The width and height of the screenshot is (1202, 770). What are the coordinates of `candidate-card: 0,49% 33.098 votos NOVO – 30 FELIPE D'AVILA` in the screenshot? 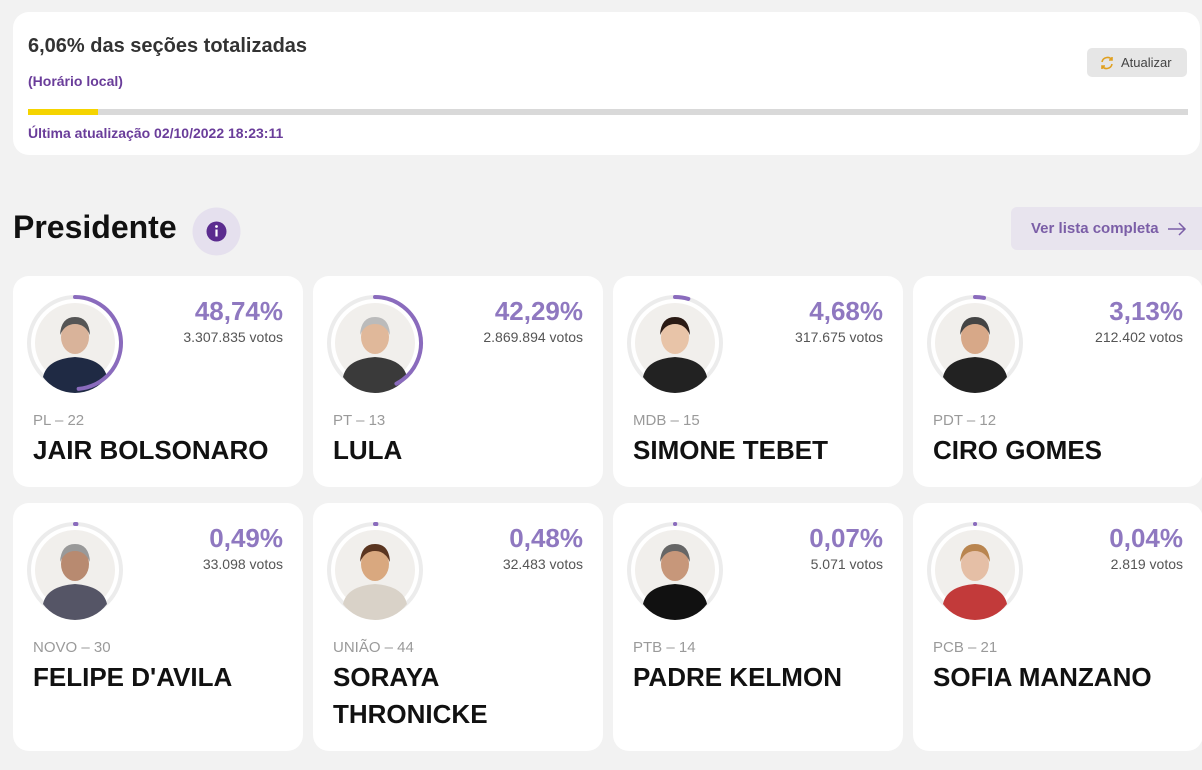 It's located at (158, 627).